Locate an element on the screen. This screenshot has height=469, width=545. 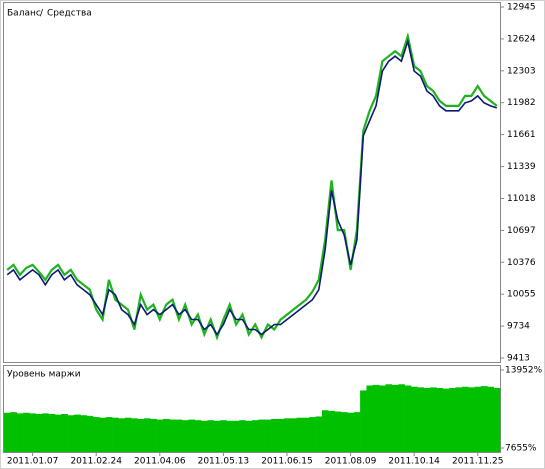
x-tick-label: 2011.05.13 is located at coordinates (224, 462).